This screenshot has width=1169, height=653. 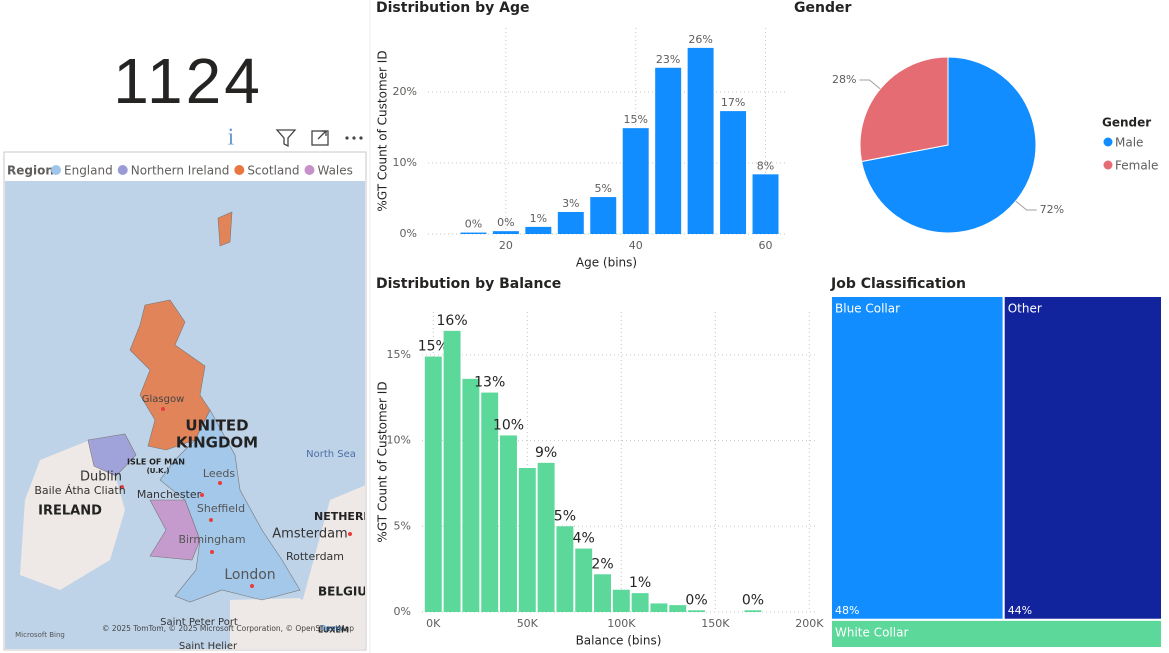 What do you see at coordinates (342, 516) in the screenshot?
I see `map-label: NETHERL` at bounding box center [342, 516].